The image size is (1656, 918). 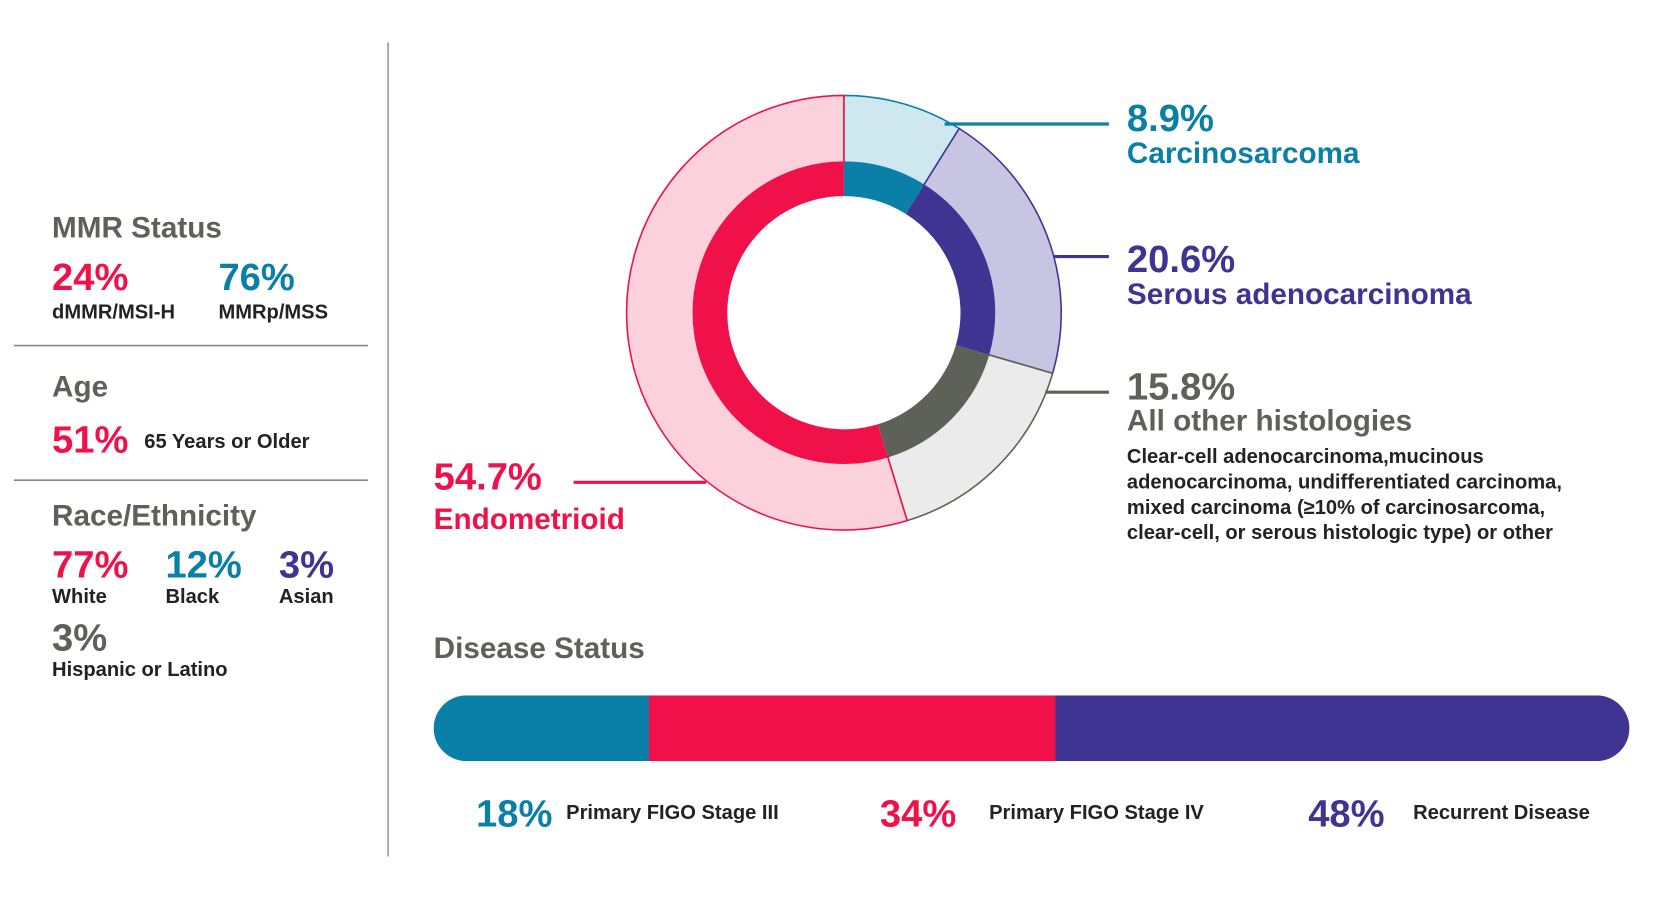 I want to click on legend-label: Recurrent Disease, so click(x=1501, y=813).